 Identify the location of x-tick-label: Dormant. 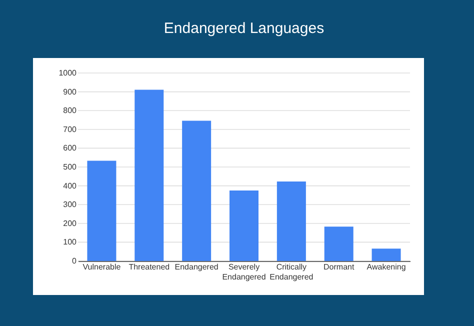
(339, 267).